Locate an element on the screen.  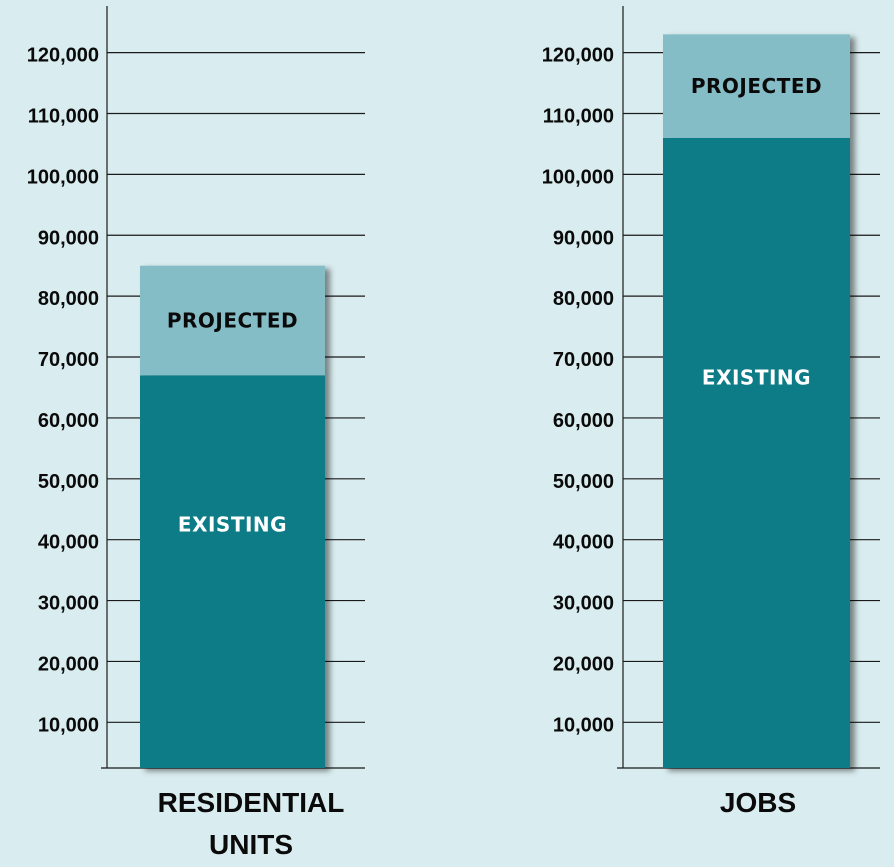
category-label: UNITS is located at coordinates (251, 844).